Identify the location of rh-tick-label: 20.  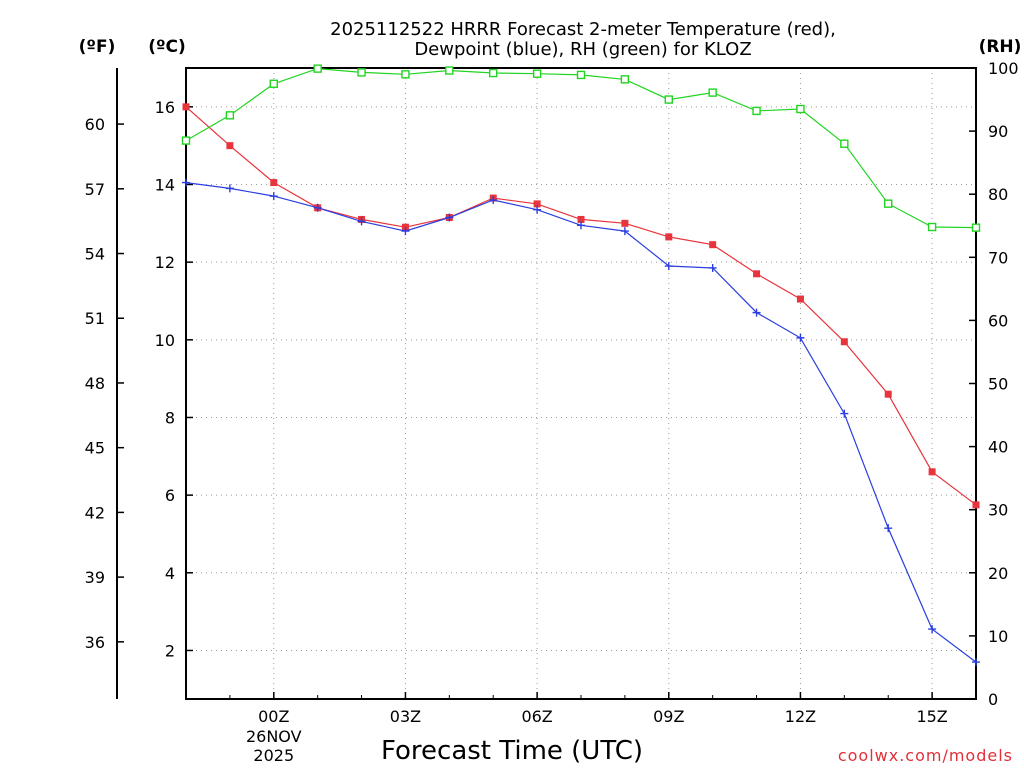
(998, 573).